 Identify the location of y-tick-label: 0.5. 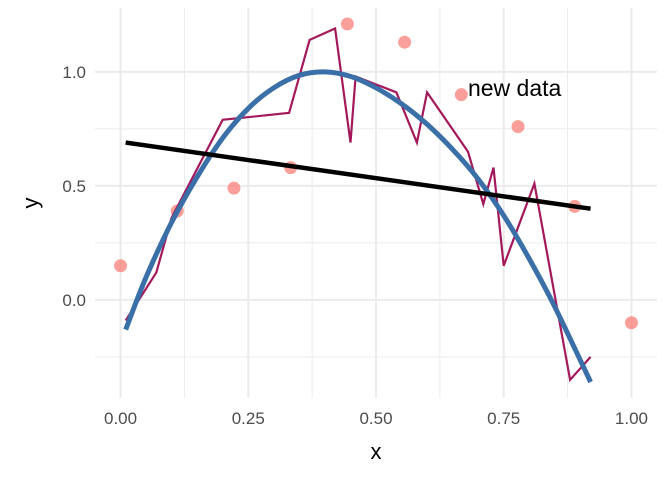
(74, 186).